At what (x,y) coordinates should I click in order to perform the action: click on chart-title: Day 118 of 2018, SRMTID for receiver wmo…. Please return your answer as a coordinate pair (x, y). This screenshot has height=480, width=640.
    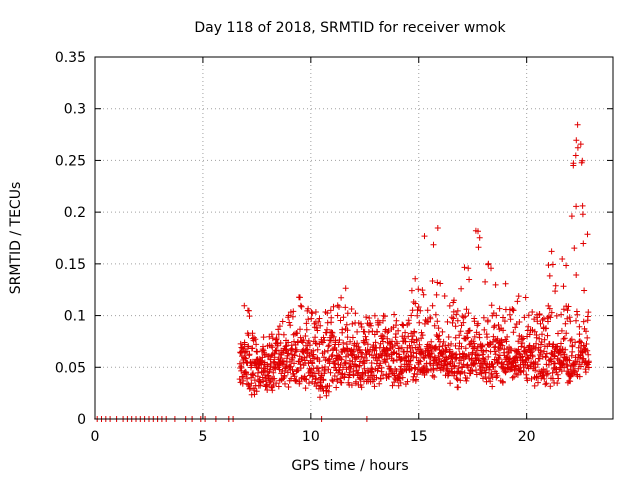
    Looking at the image, I should click on (350, 28).